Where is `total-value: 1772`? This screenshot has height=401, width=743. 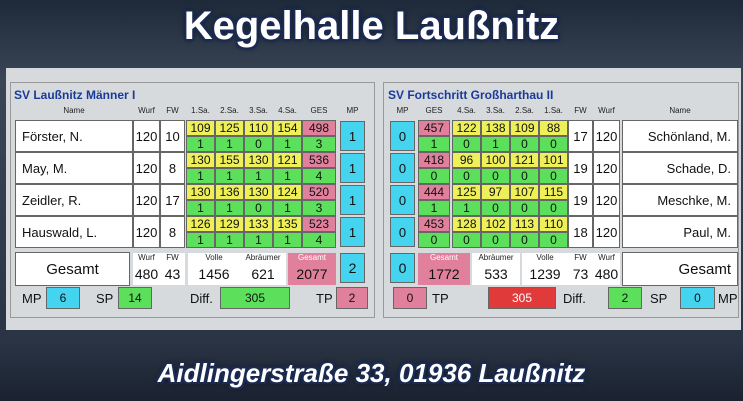
total-value: 1772 is located at coordinates (444, 274).